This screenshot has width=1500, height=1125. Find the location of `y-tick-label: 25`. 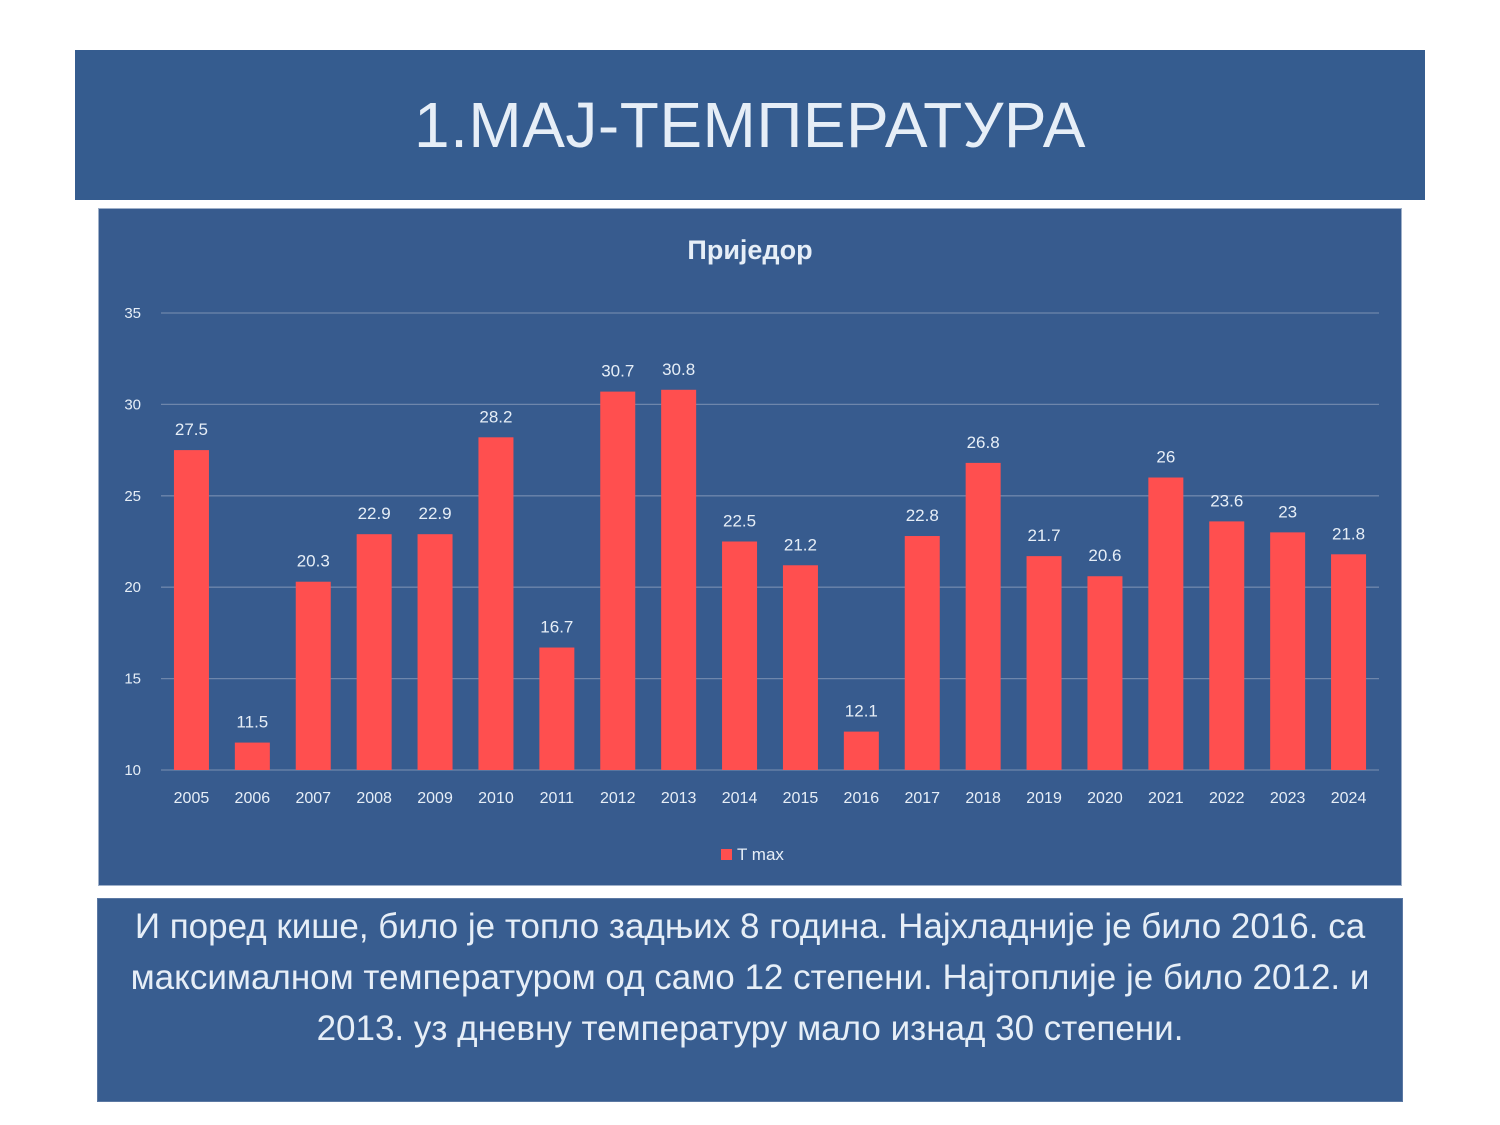

y-tick-label: 25 is located at coordinates (132, 496).